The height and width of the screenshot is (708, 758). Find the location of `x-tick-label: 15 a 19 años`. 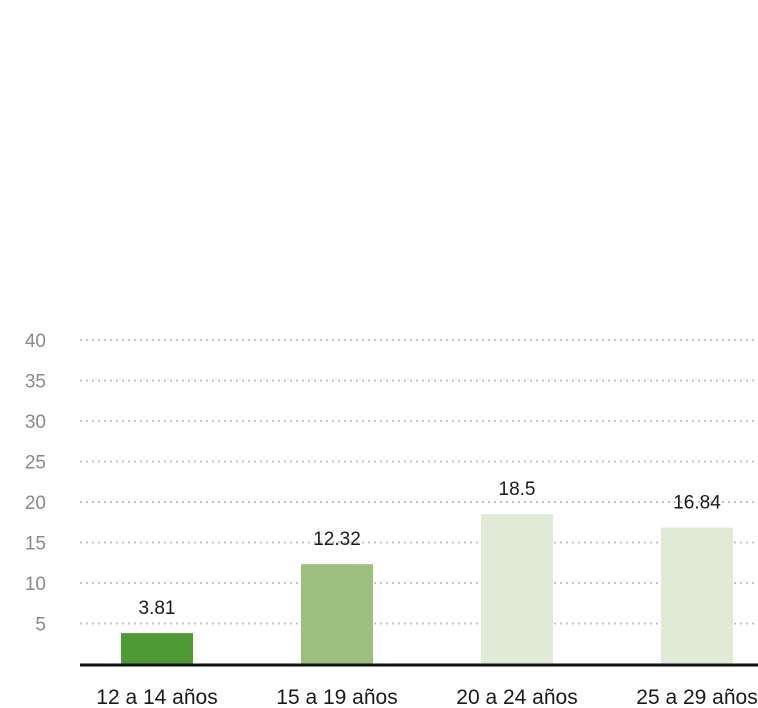

x-tick-label: 15 a 19 años is located at coordinates (336, 697).